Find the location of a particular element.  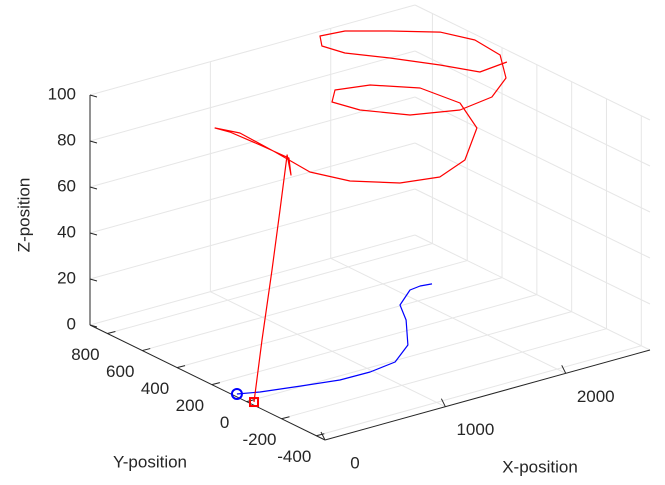

y-tick-label: 600 is located at coordinates (120, 371).